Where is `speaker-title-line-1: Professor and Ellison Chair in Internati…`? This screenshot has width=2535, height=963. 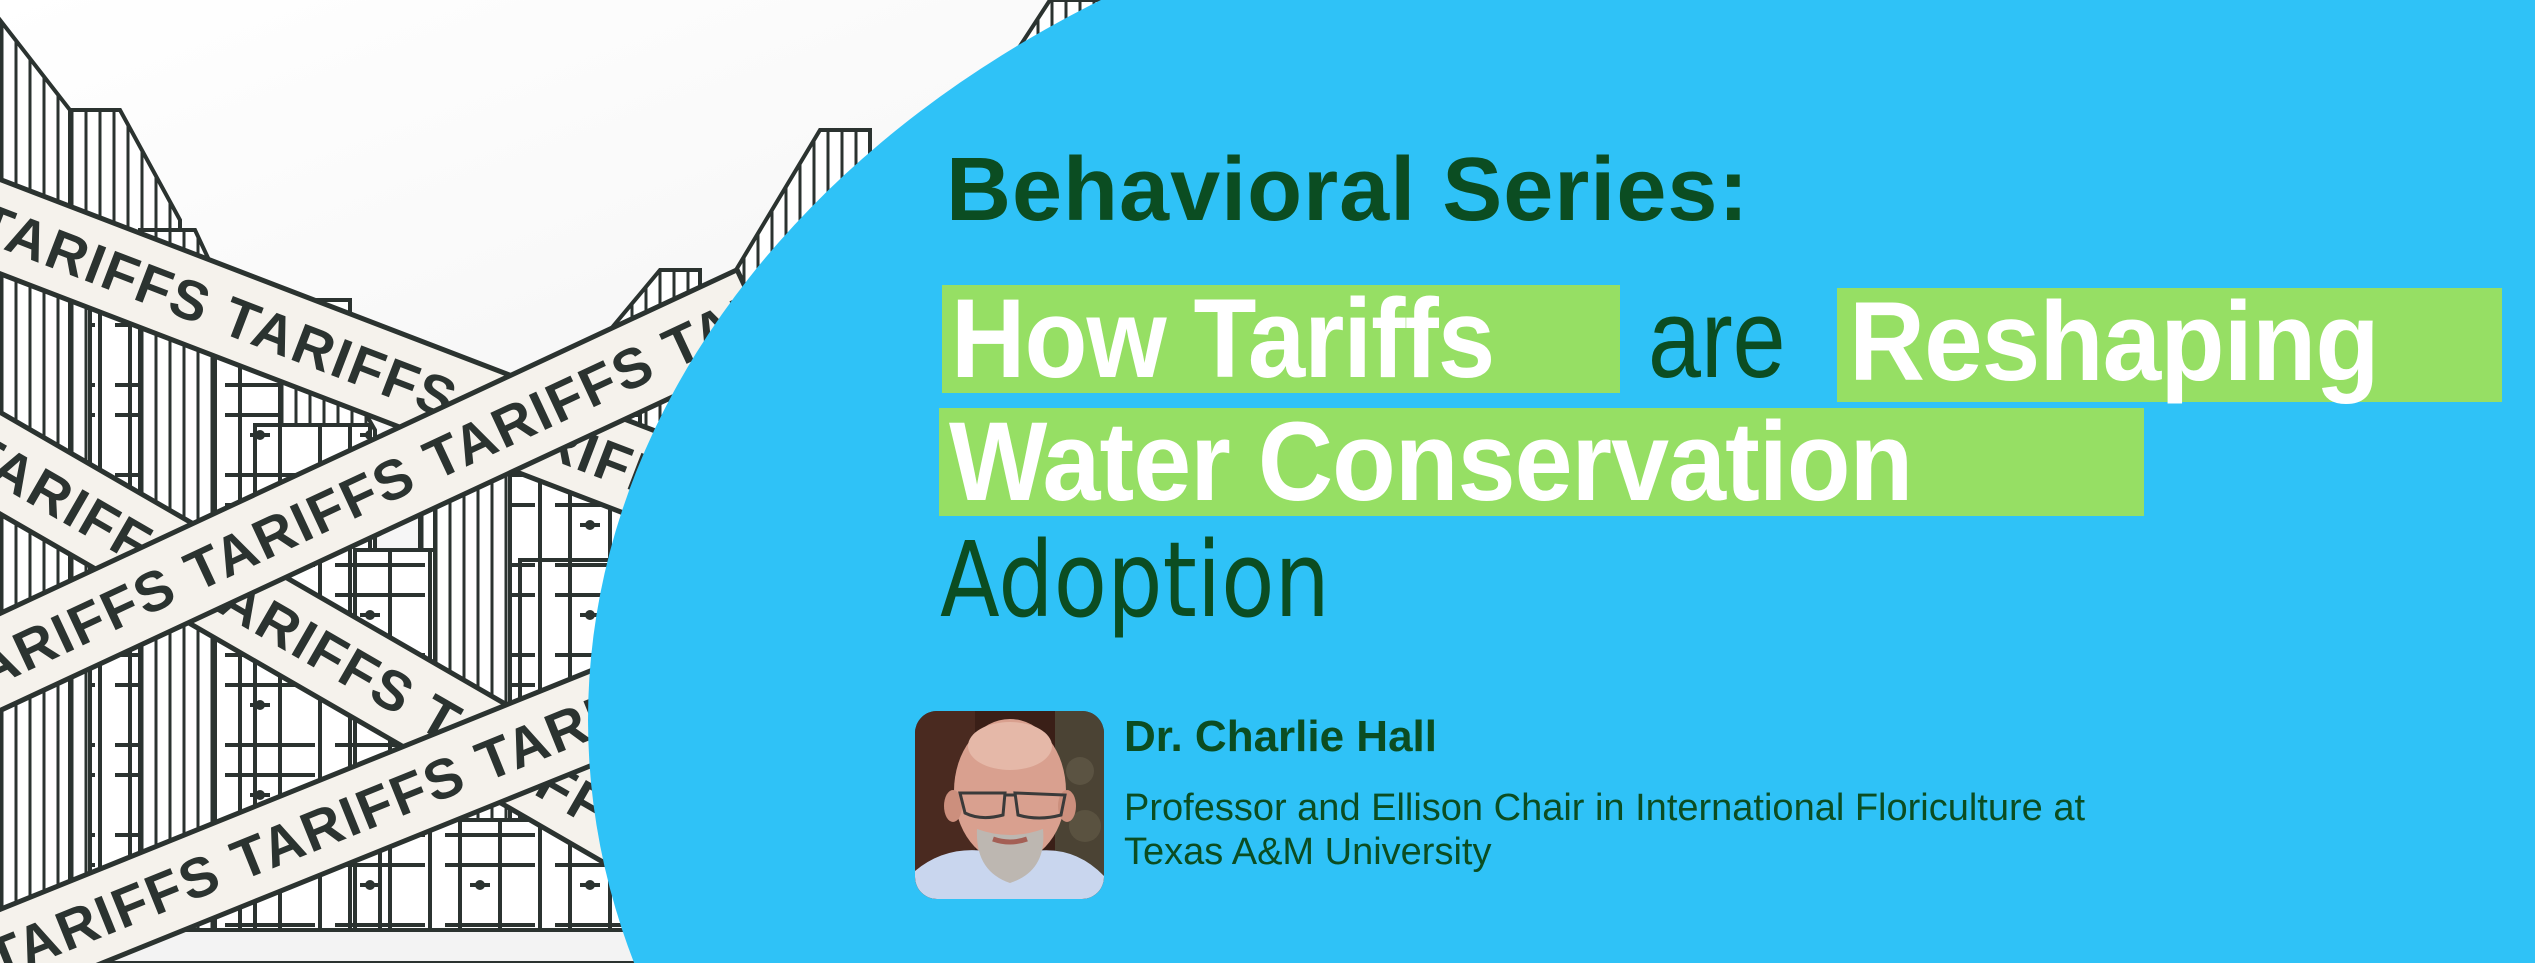
speaker-title-line-1: Professor and Ellison Chair in Internati… is located at coordinates (1605, 808).